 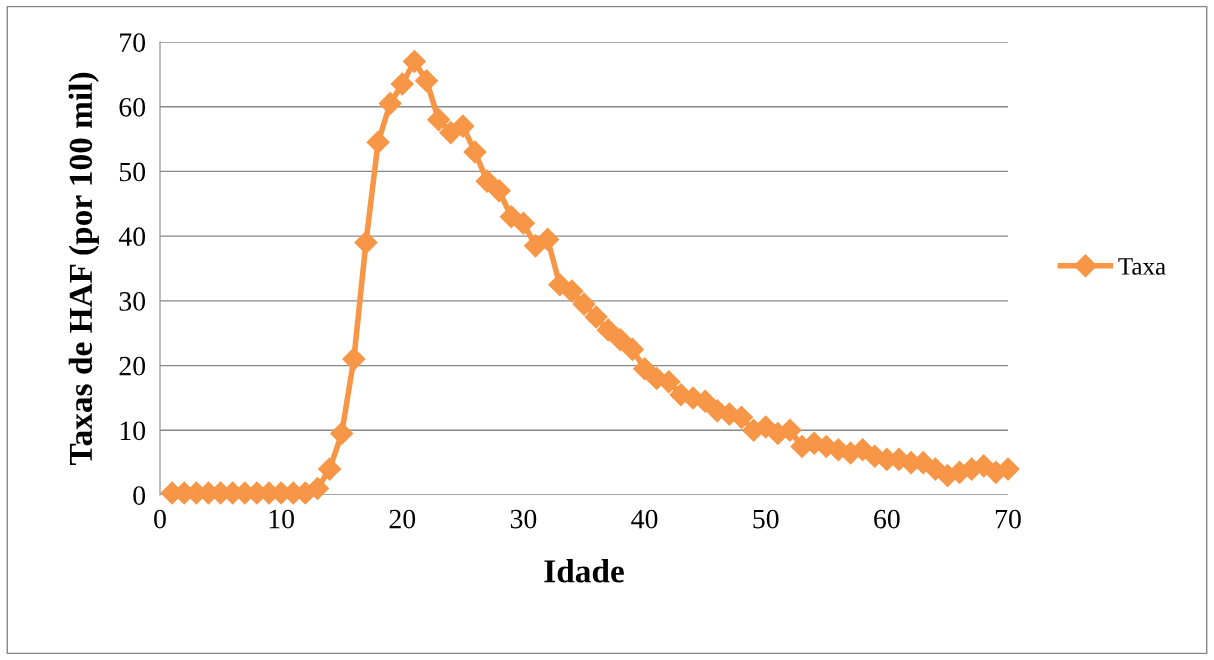 I want to click on x-tick-label: 20, so click(x=402, y=519).